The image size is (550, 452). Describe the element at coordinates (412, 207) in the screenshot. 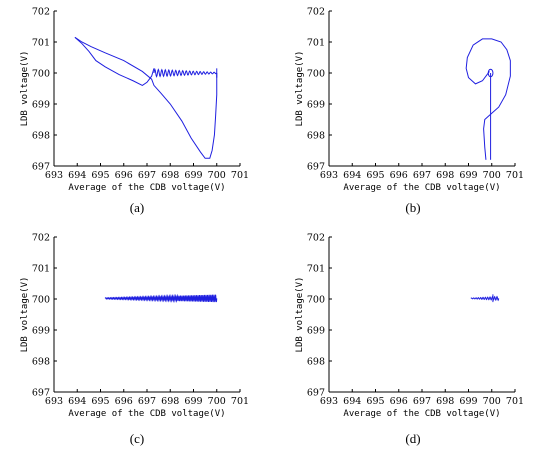

I see `panel-caption: (b)` at that location.